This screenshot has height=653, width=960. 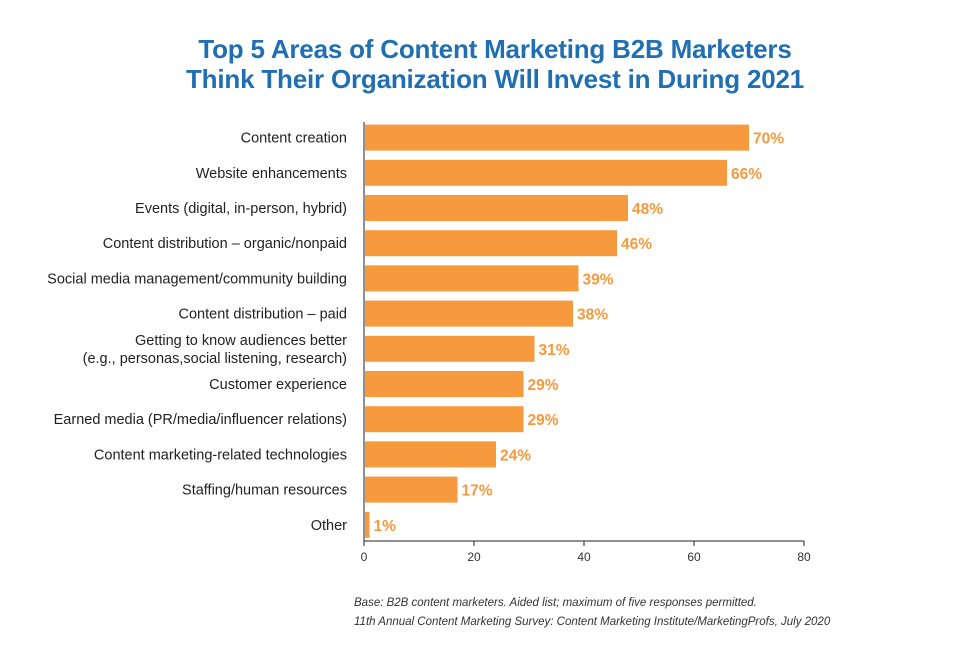 I want to click on x-tick-label: 0, so click(x=364, y=557).